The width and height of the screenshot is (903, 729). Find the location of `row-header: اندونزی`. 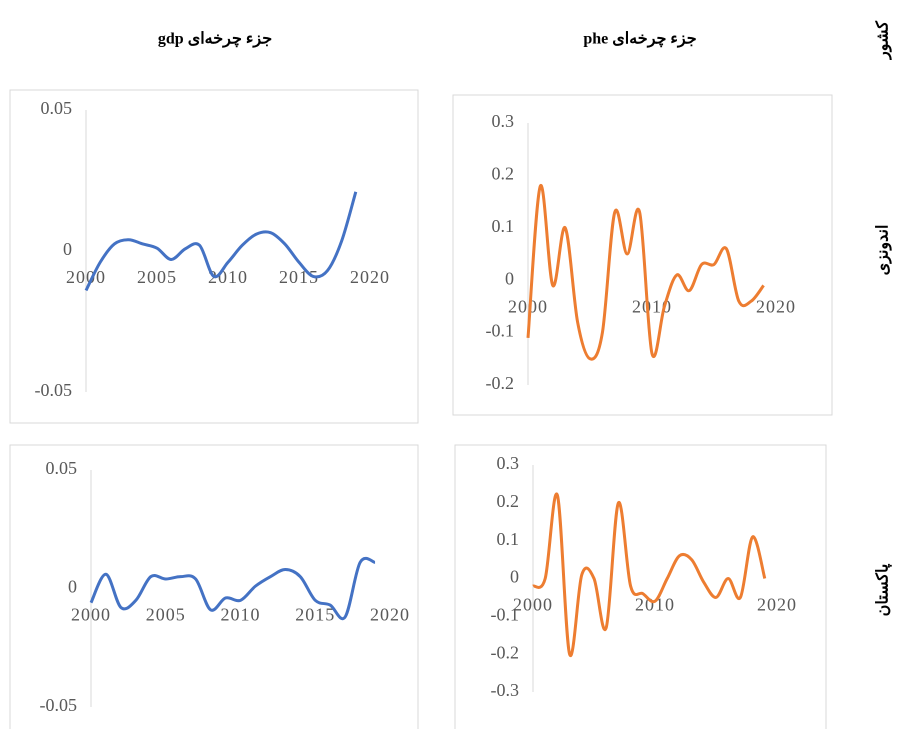

row-header: اندونزی is located at coordinates (884, 250).